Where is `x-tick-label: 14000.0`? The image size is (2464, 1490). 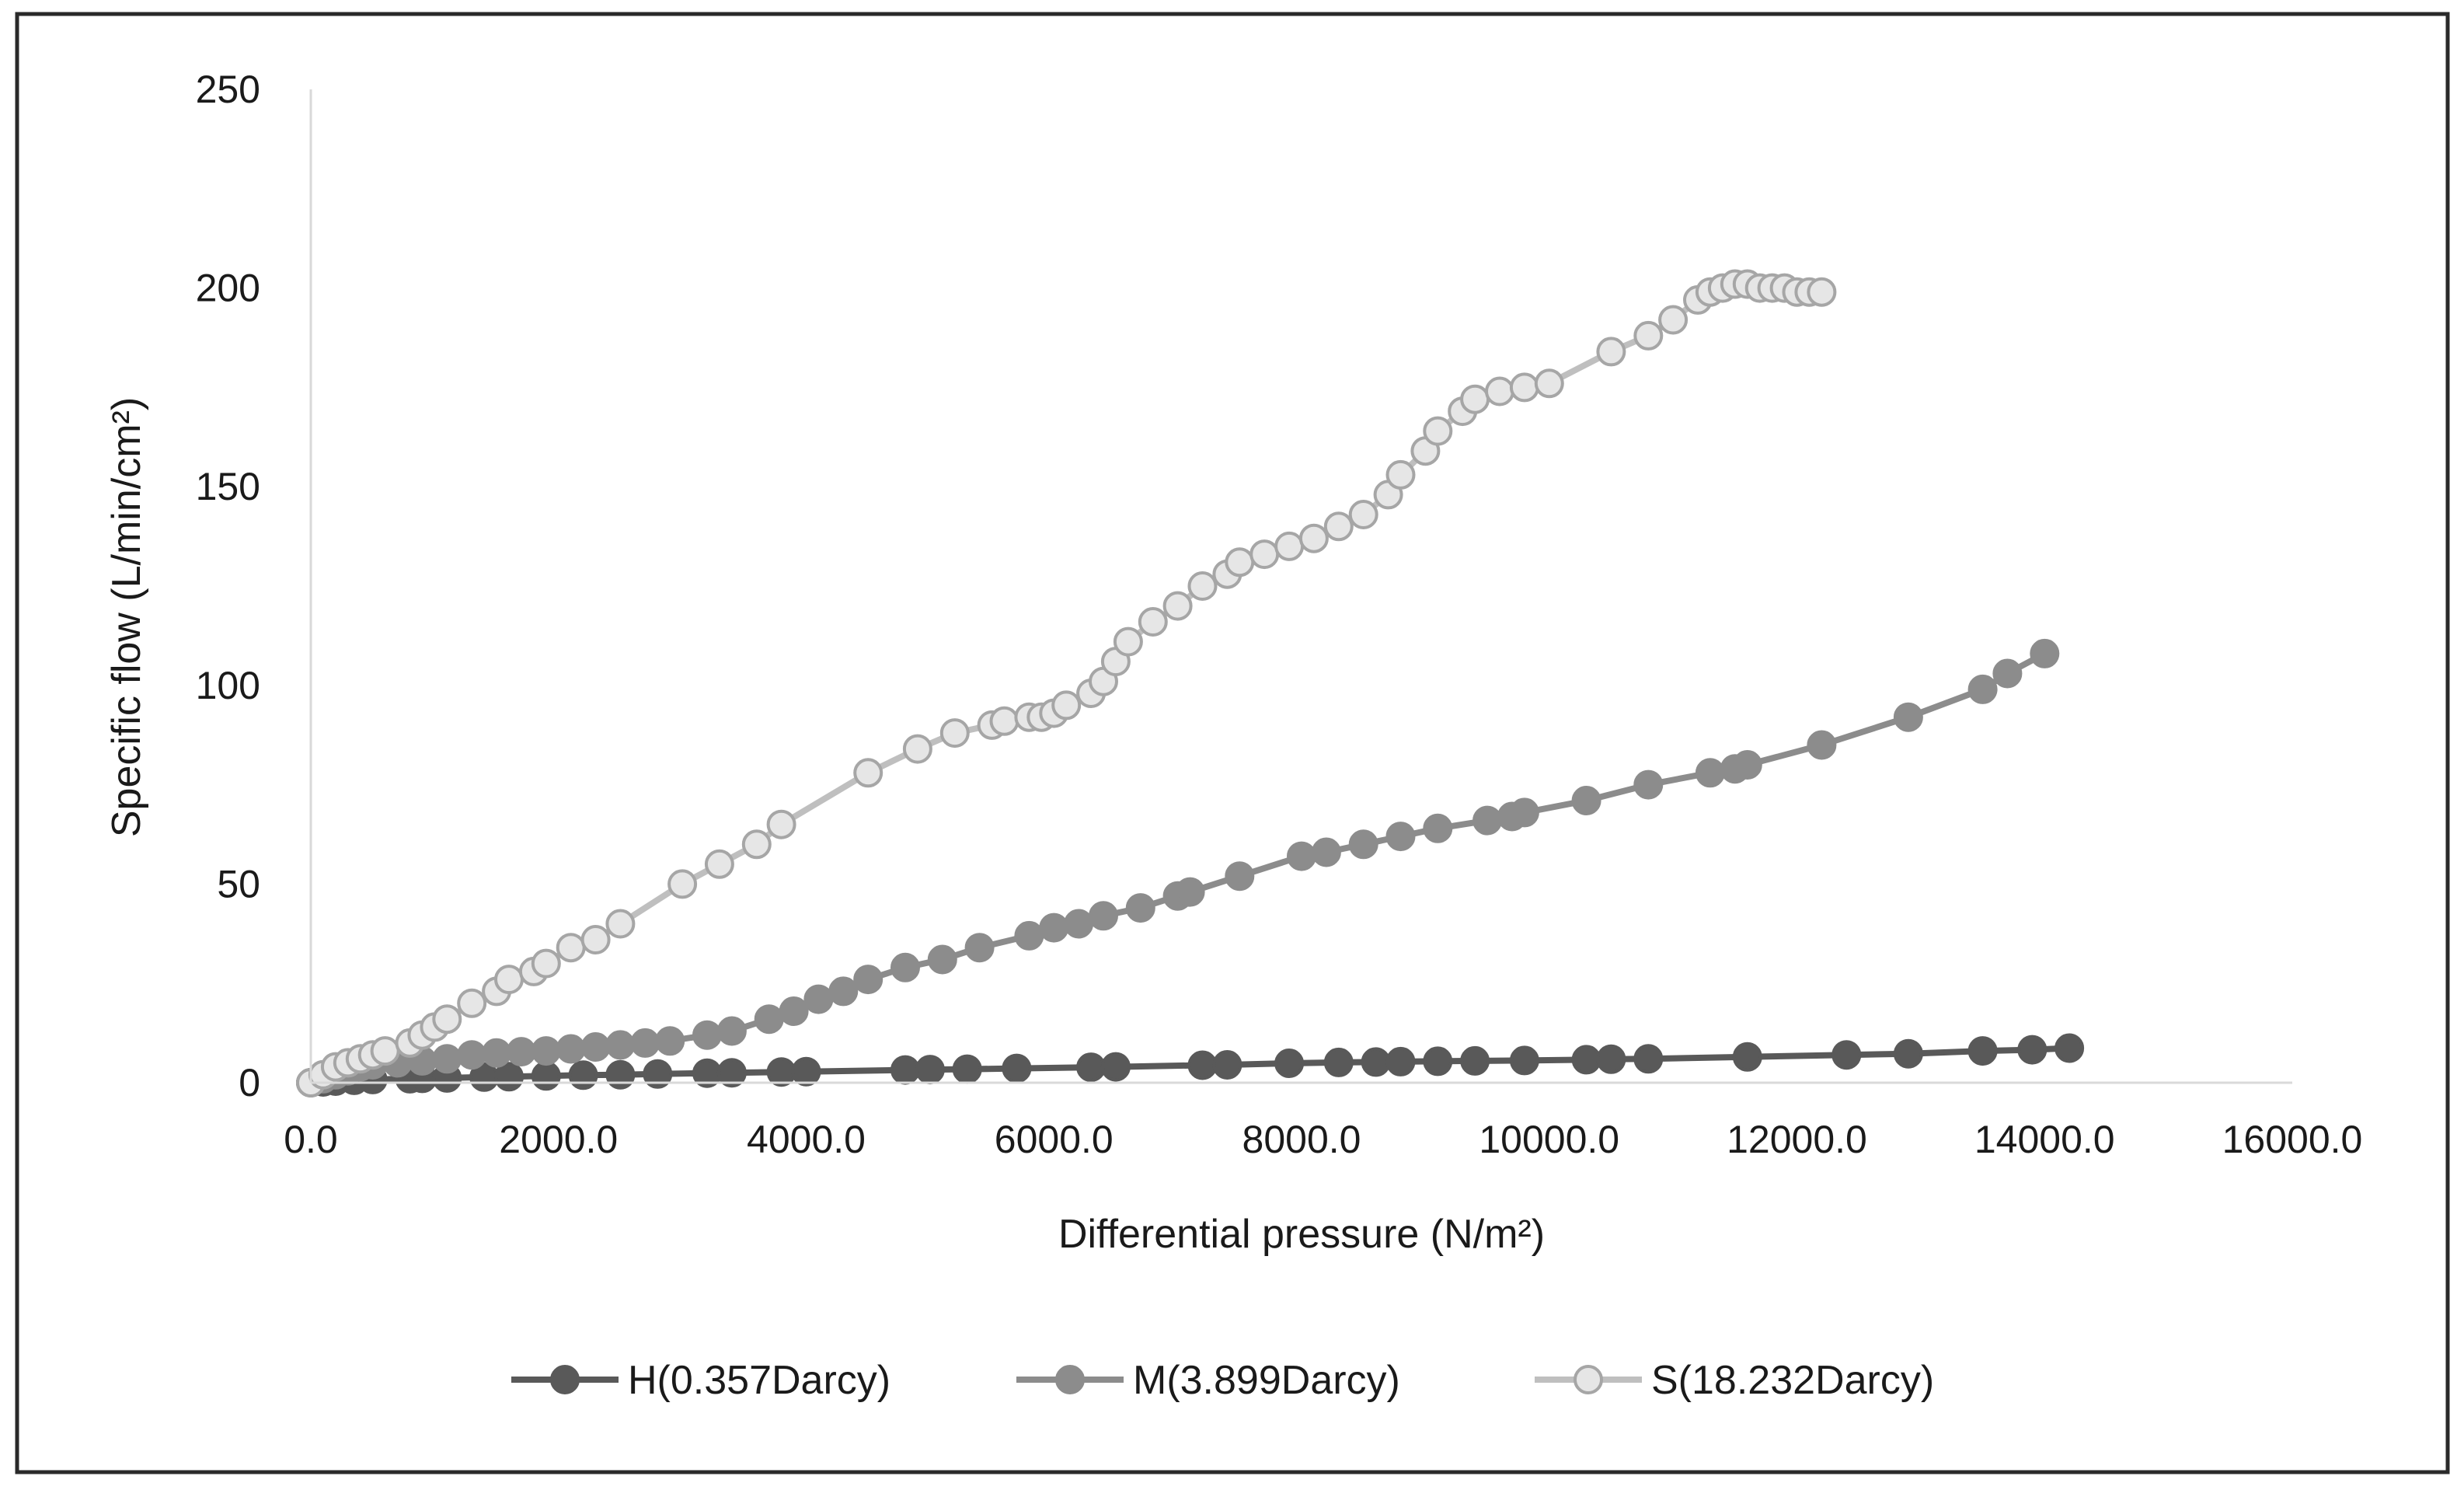
x-tick-label: 14000.0 is located at coordinates (2044, 1139).